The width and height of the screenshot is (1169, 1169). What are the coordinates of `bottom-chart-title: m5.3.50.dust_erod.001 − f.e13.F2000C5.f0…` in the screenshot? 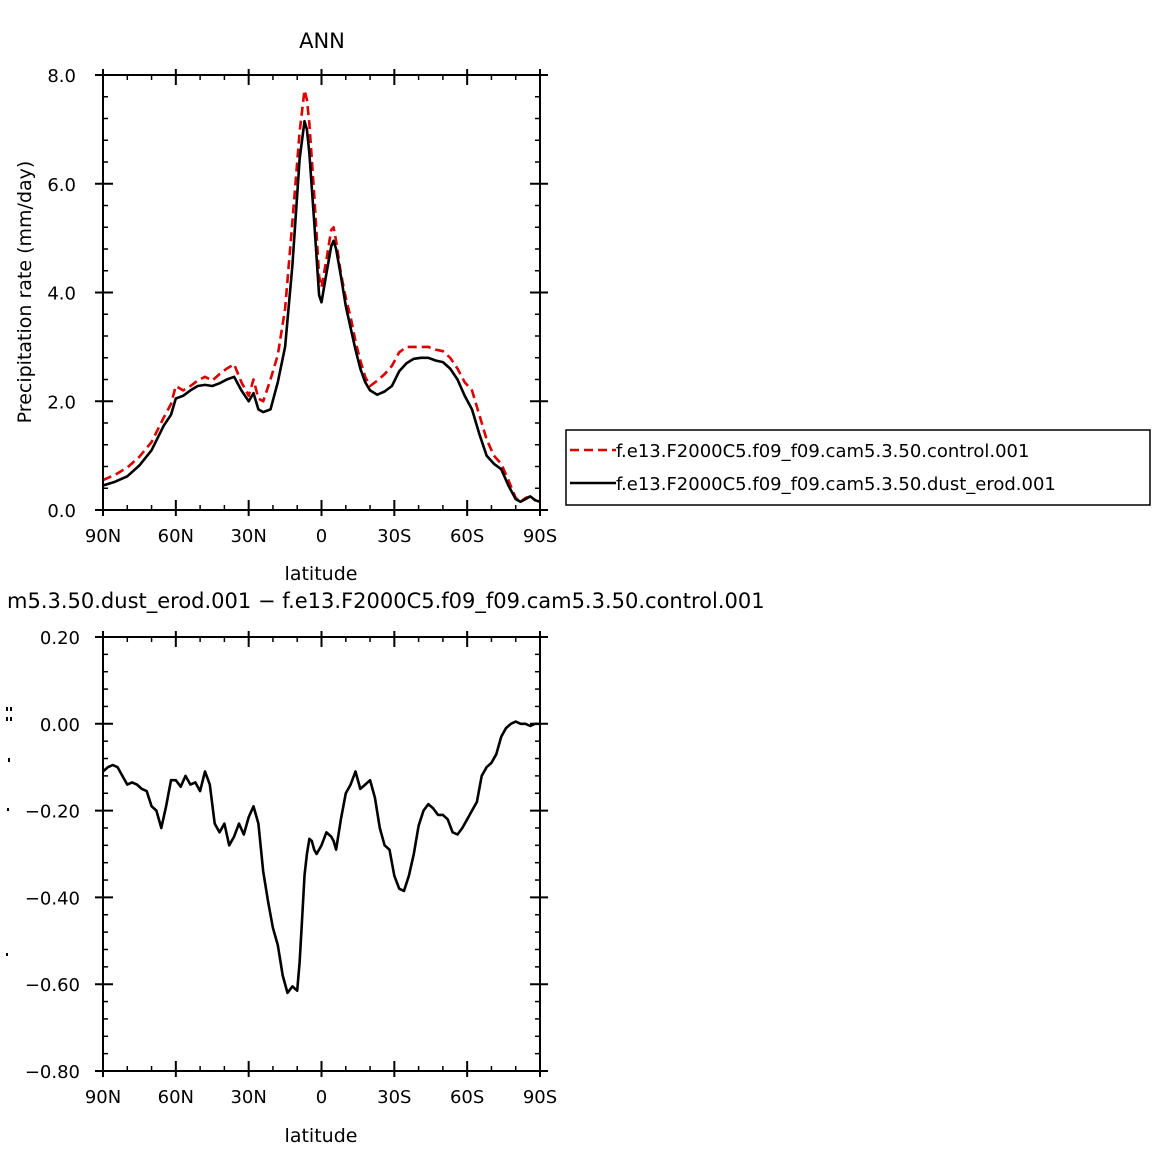 It's located at (386, 601).